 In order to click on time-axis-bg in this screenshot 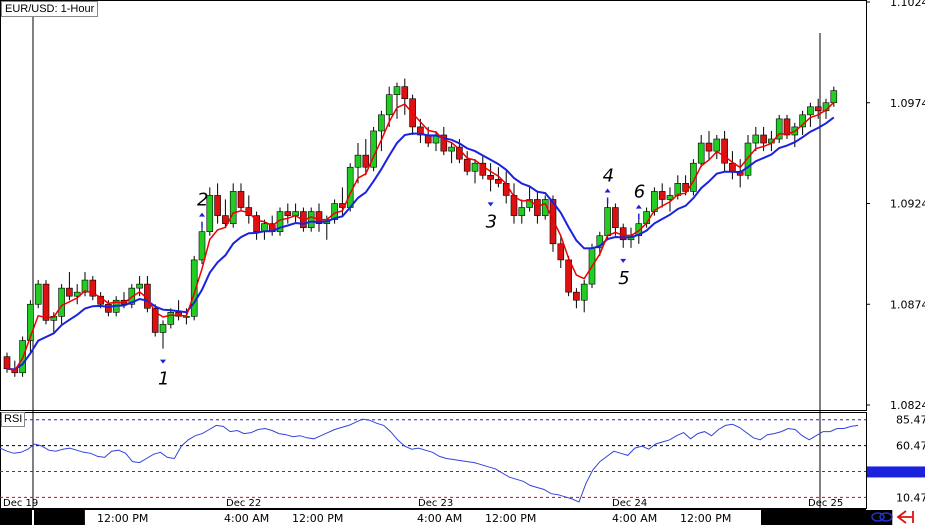, I will do `click(462, 517)`.